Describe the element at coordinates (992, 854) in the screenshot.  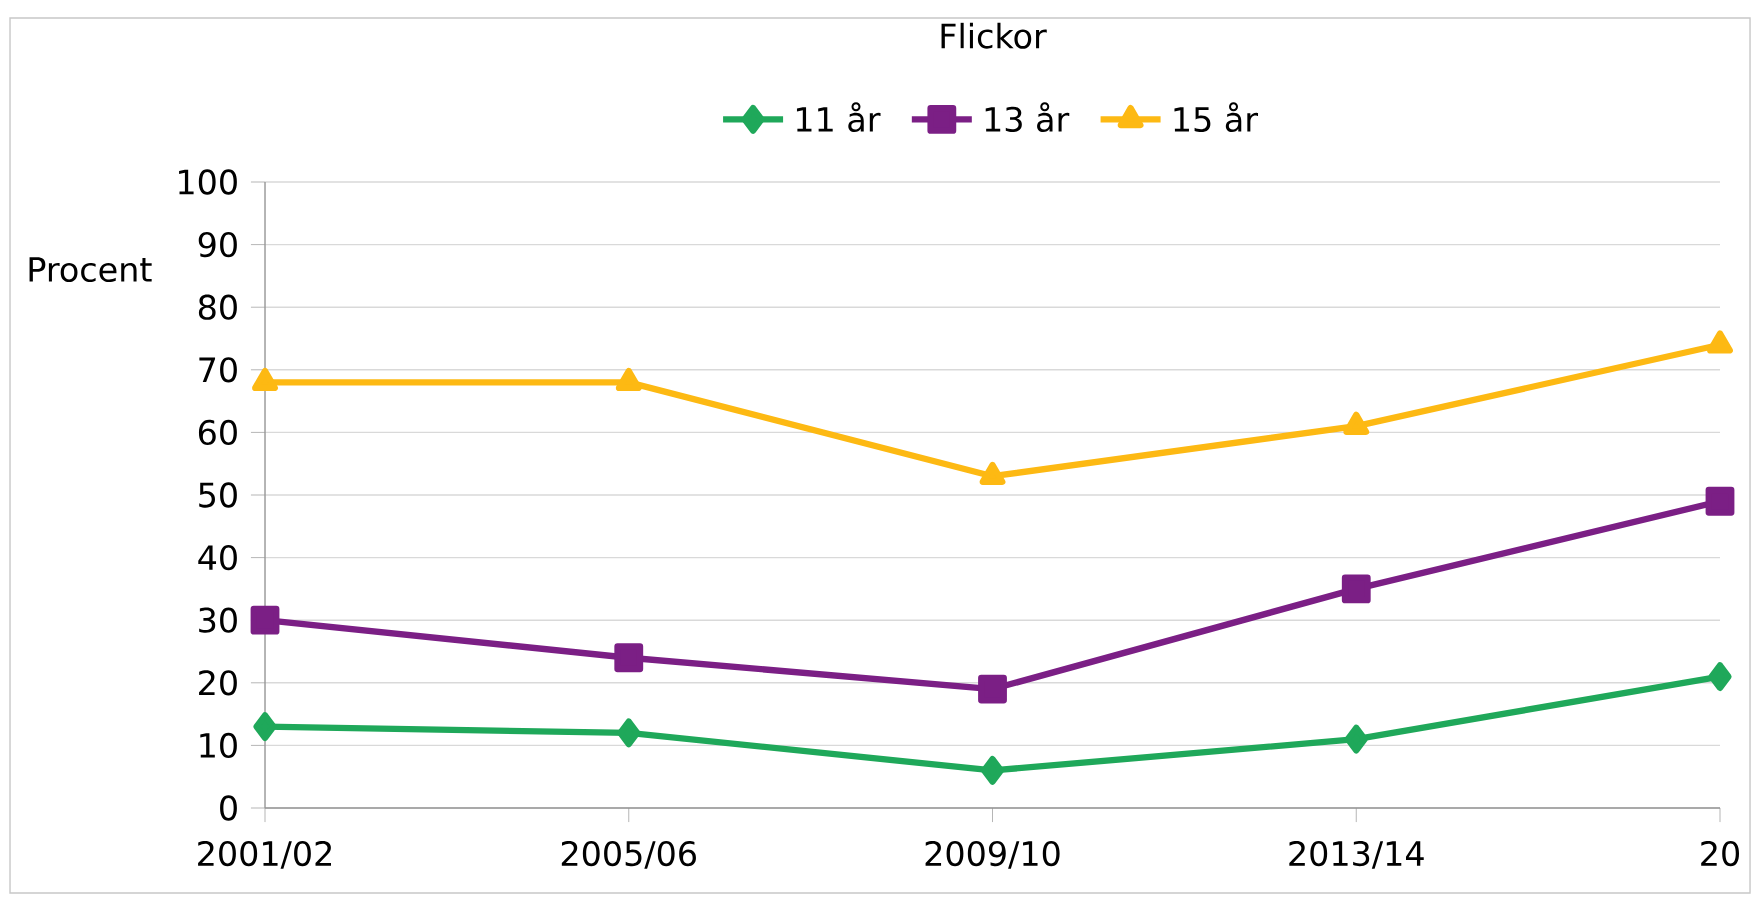
I see `x-tick-label: 2009/10` at that location.